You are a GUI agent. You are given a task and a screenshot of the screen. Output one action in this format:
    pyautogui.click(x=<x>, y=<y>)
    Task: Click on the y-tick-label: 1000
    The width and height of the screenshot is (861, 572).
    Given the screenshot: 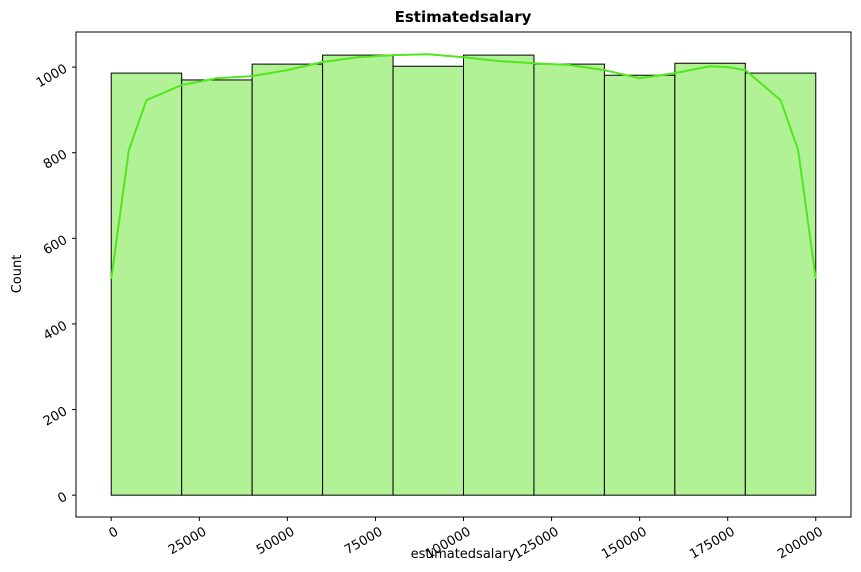 What is the action you would take?
    pyautogui.click(x=52, y=77)
    